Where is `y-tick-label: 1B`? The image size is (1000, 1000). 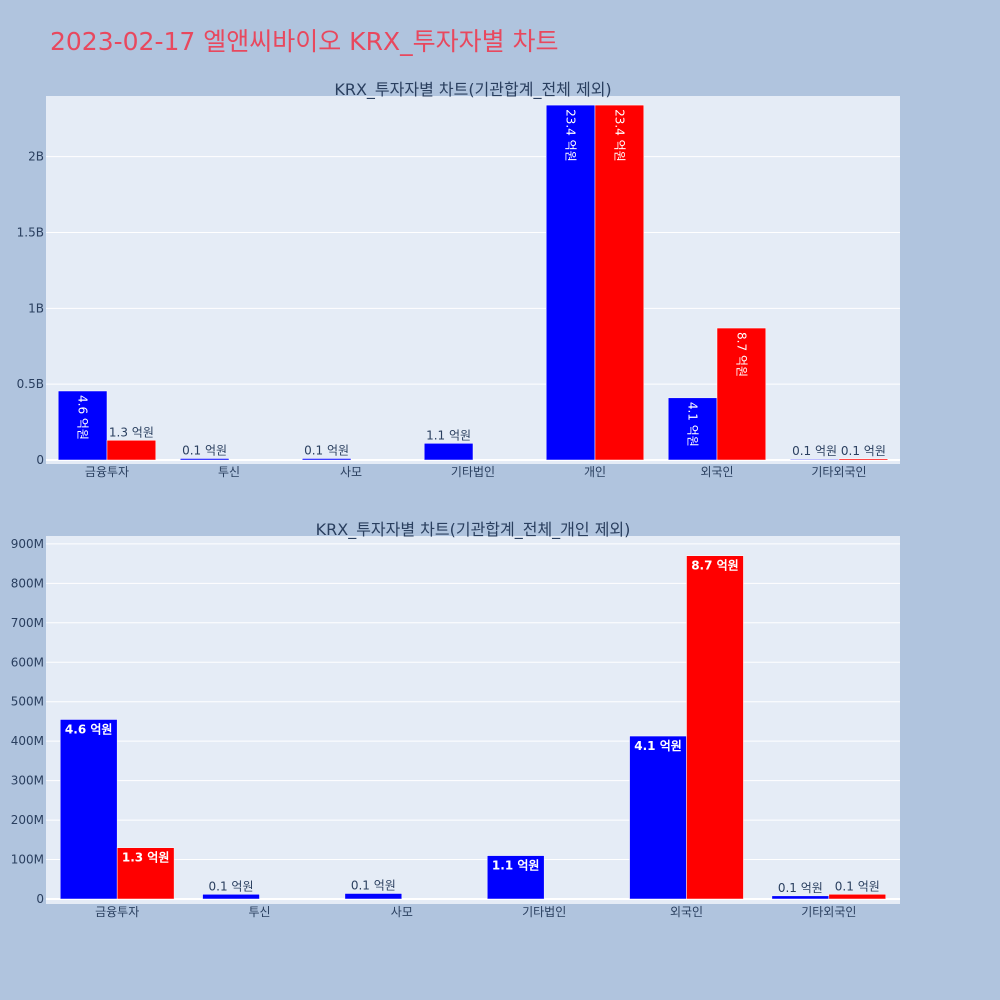
y-tick-label: 1B is located at coordinates (36, 308).